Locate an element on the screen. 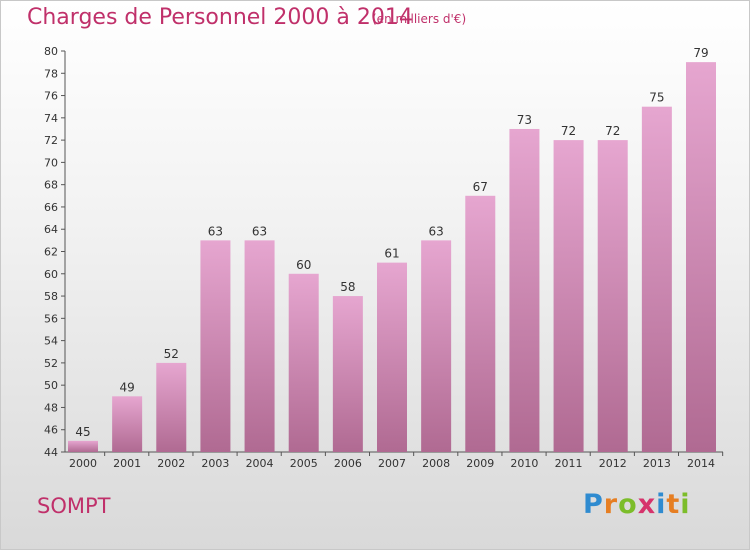  y-tick-label: 76 is located at coordinates (51, 96).